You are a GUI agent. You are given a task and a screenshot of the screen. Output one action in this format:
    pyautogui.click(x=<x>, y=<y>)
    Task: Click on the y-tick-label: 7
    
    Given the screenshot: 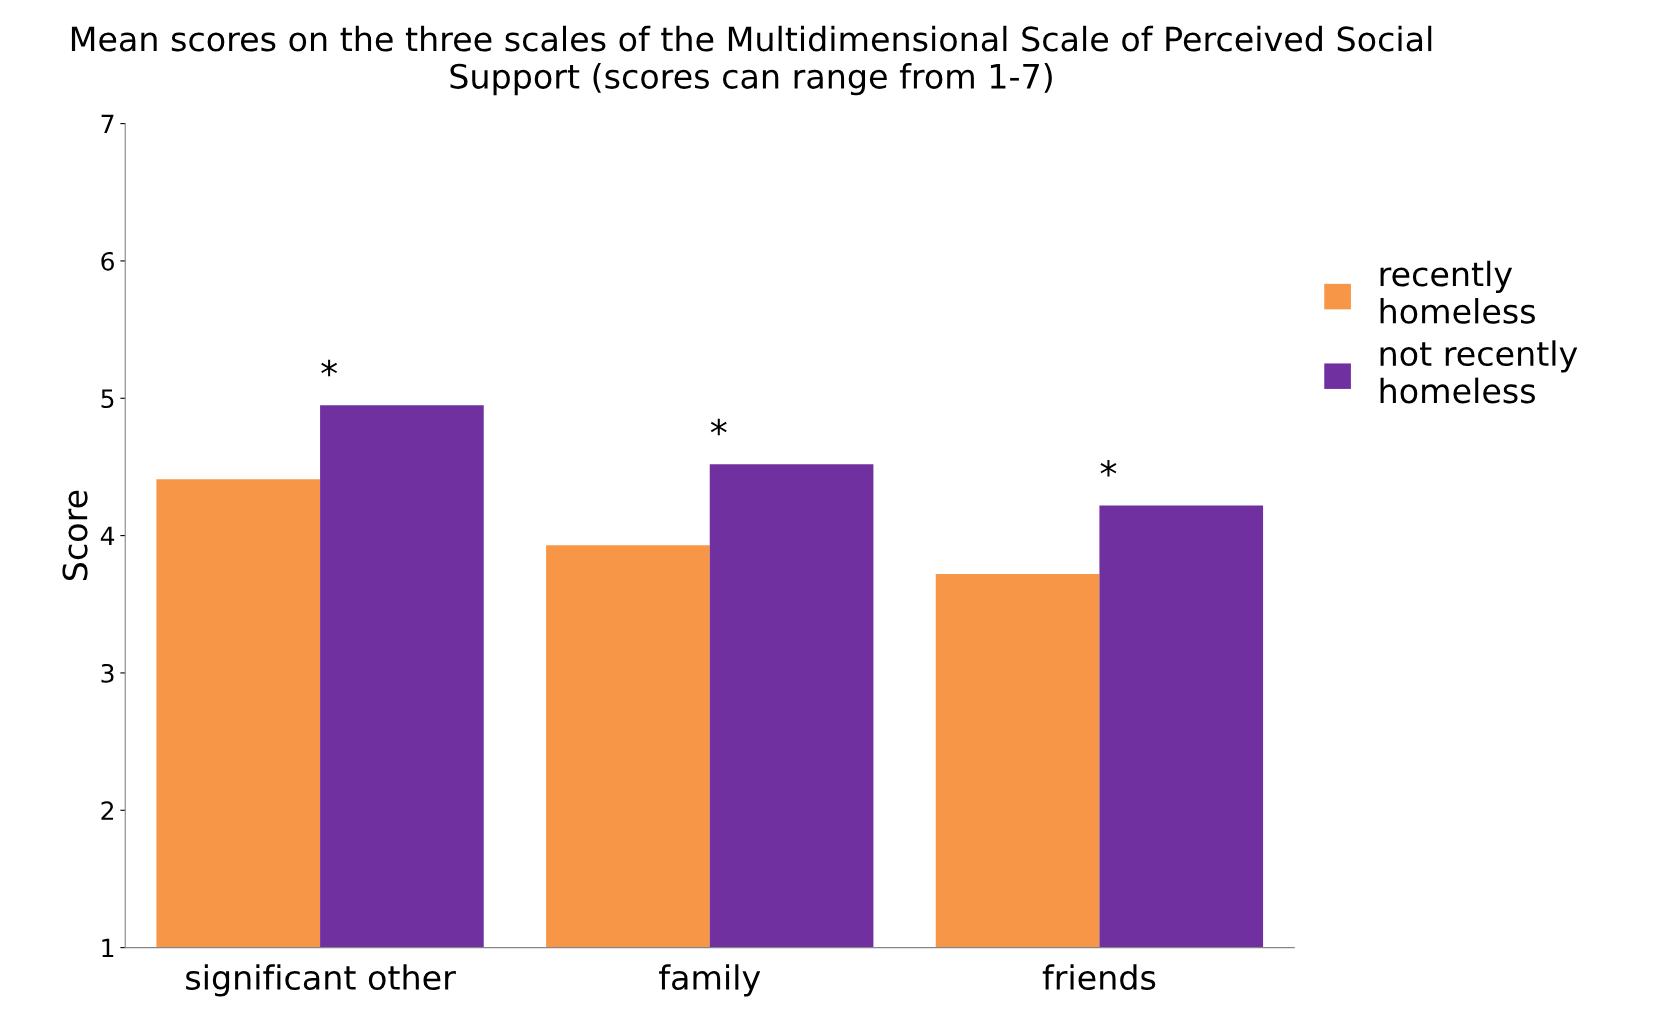 What is the action you would take?
    pyautogui.click(x=107, y=124)
    